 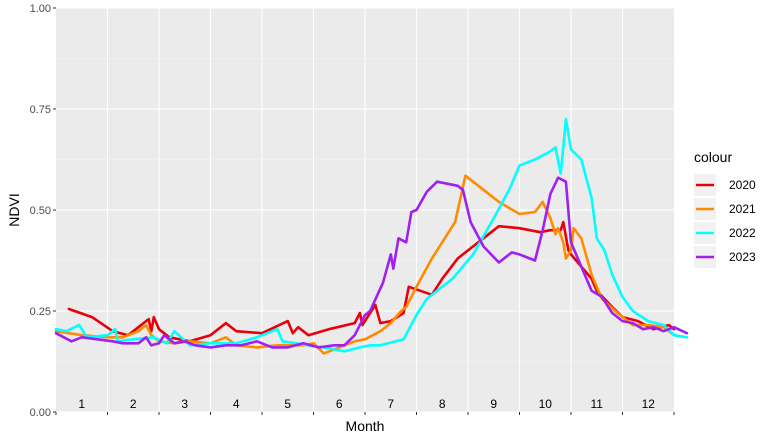 I want to click on month-label: 3, so click(x=184, y=404).